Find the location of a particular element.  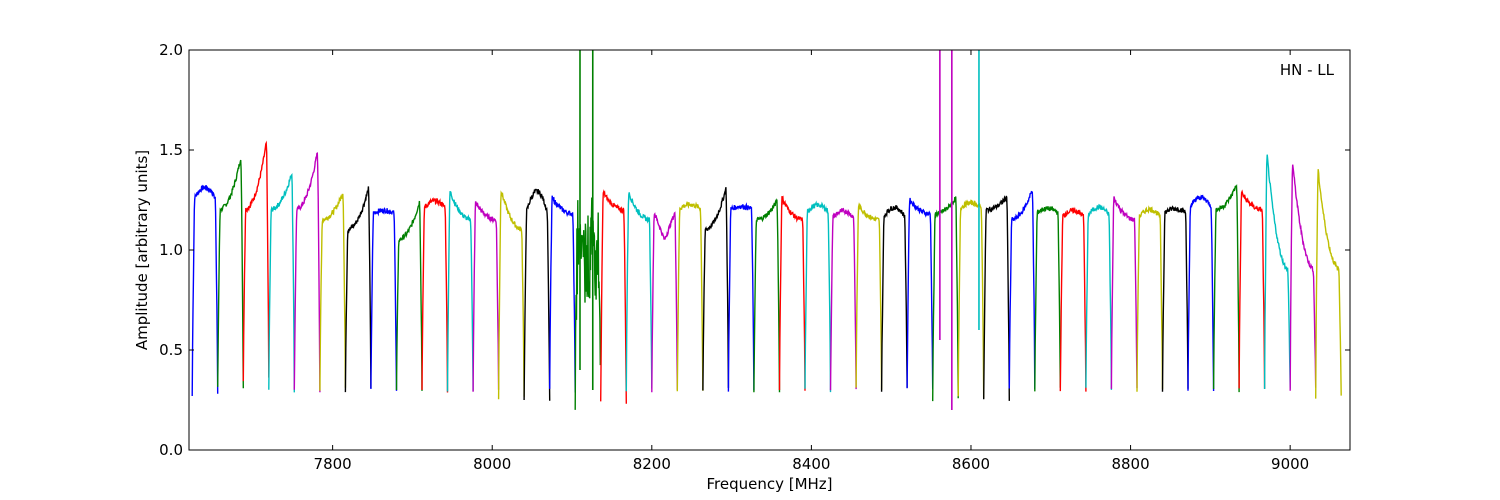

x-axis-label: Frequency [MHz] is located at coordinates (769, 484).